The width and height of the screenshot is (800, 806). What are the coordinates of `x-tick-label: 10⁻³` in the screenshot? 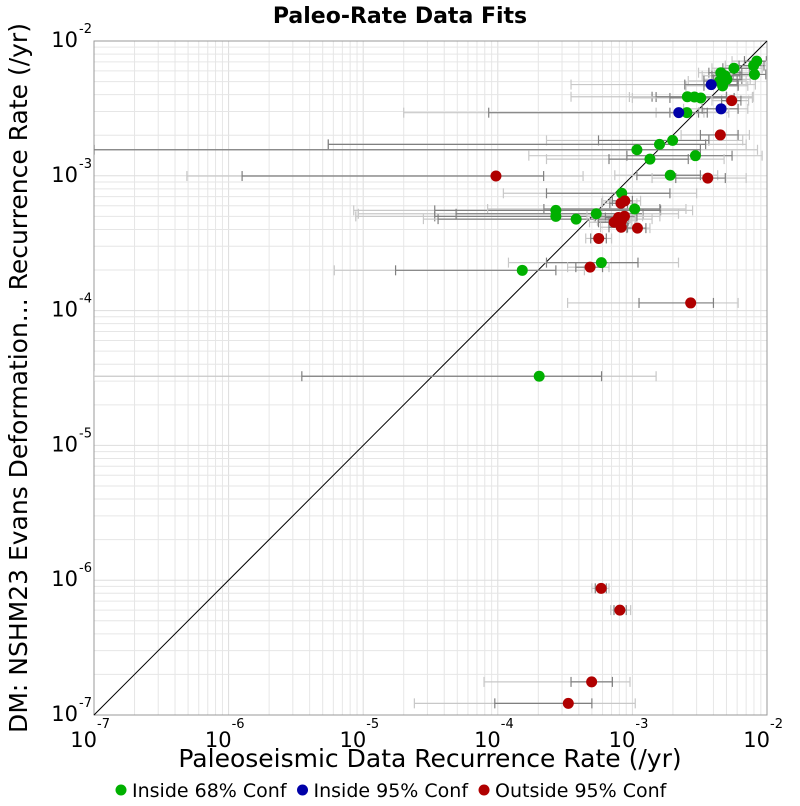 It's located at (629, 734).